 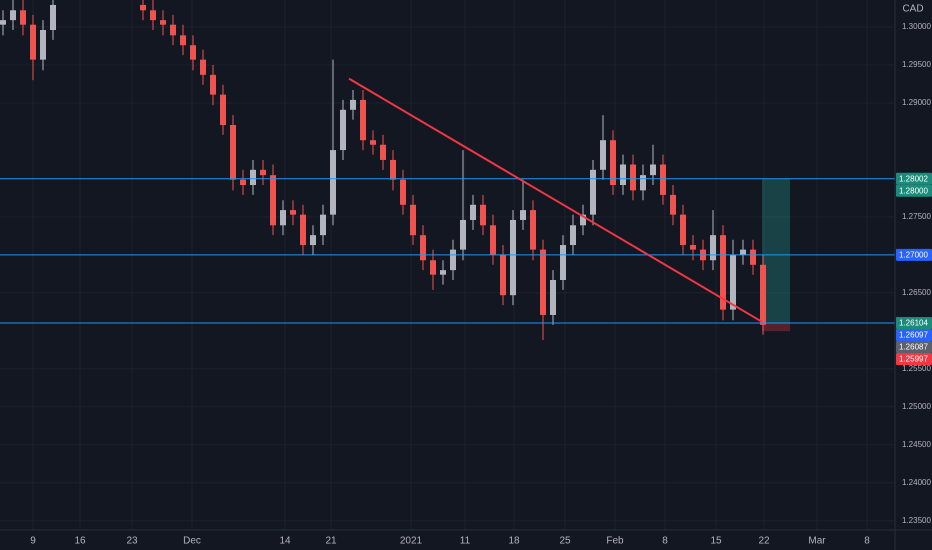 I want to click on price-label: 1.28002, so click(x=913, y=178).